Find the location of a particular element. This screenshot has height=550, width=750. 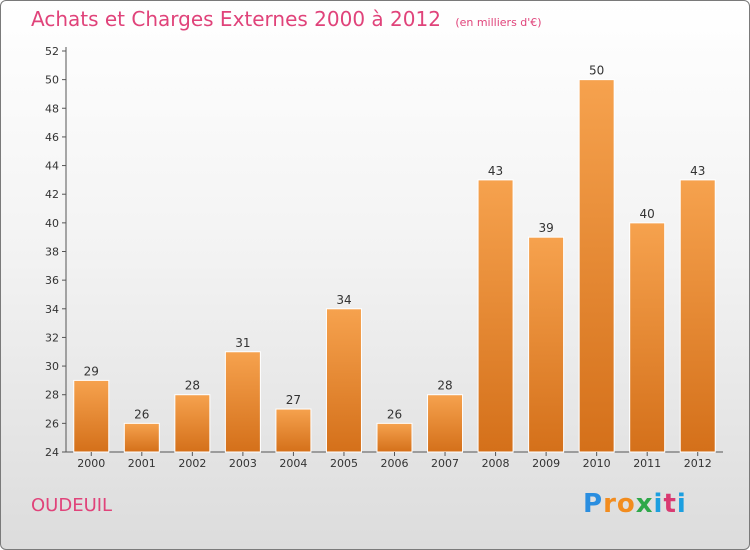

y-tick-label: 48 is located at coordinates (52, 108).